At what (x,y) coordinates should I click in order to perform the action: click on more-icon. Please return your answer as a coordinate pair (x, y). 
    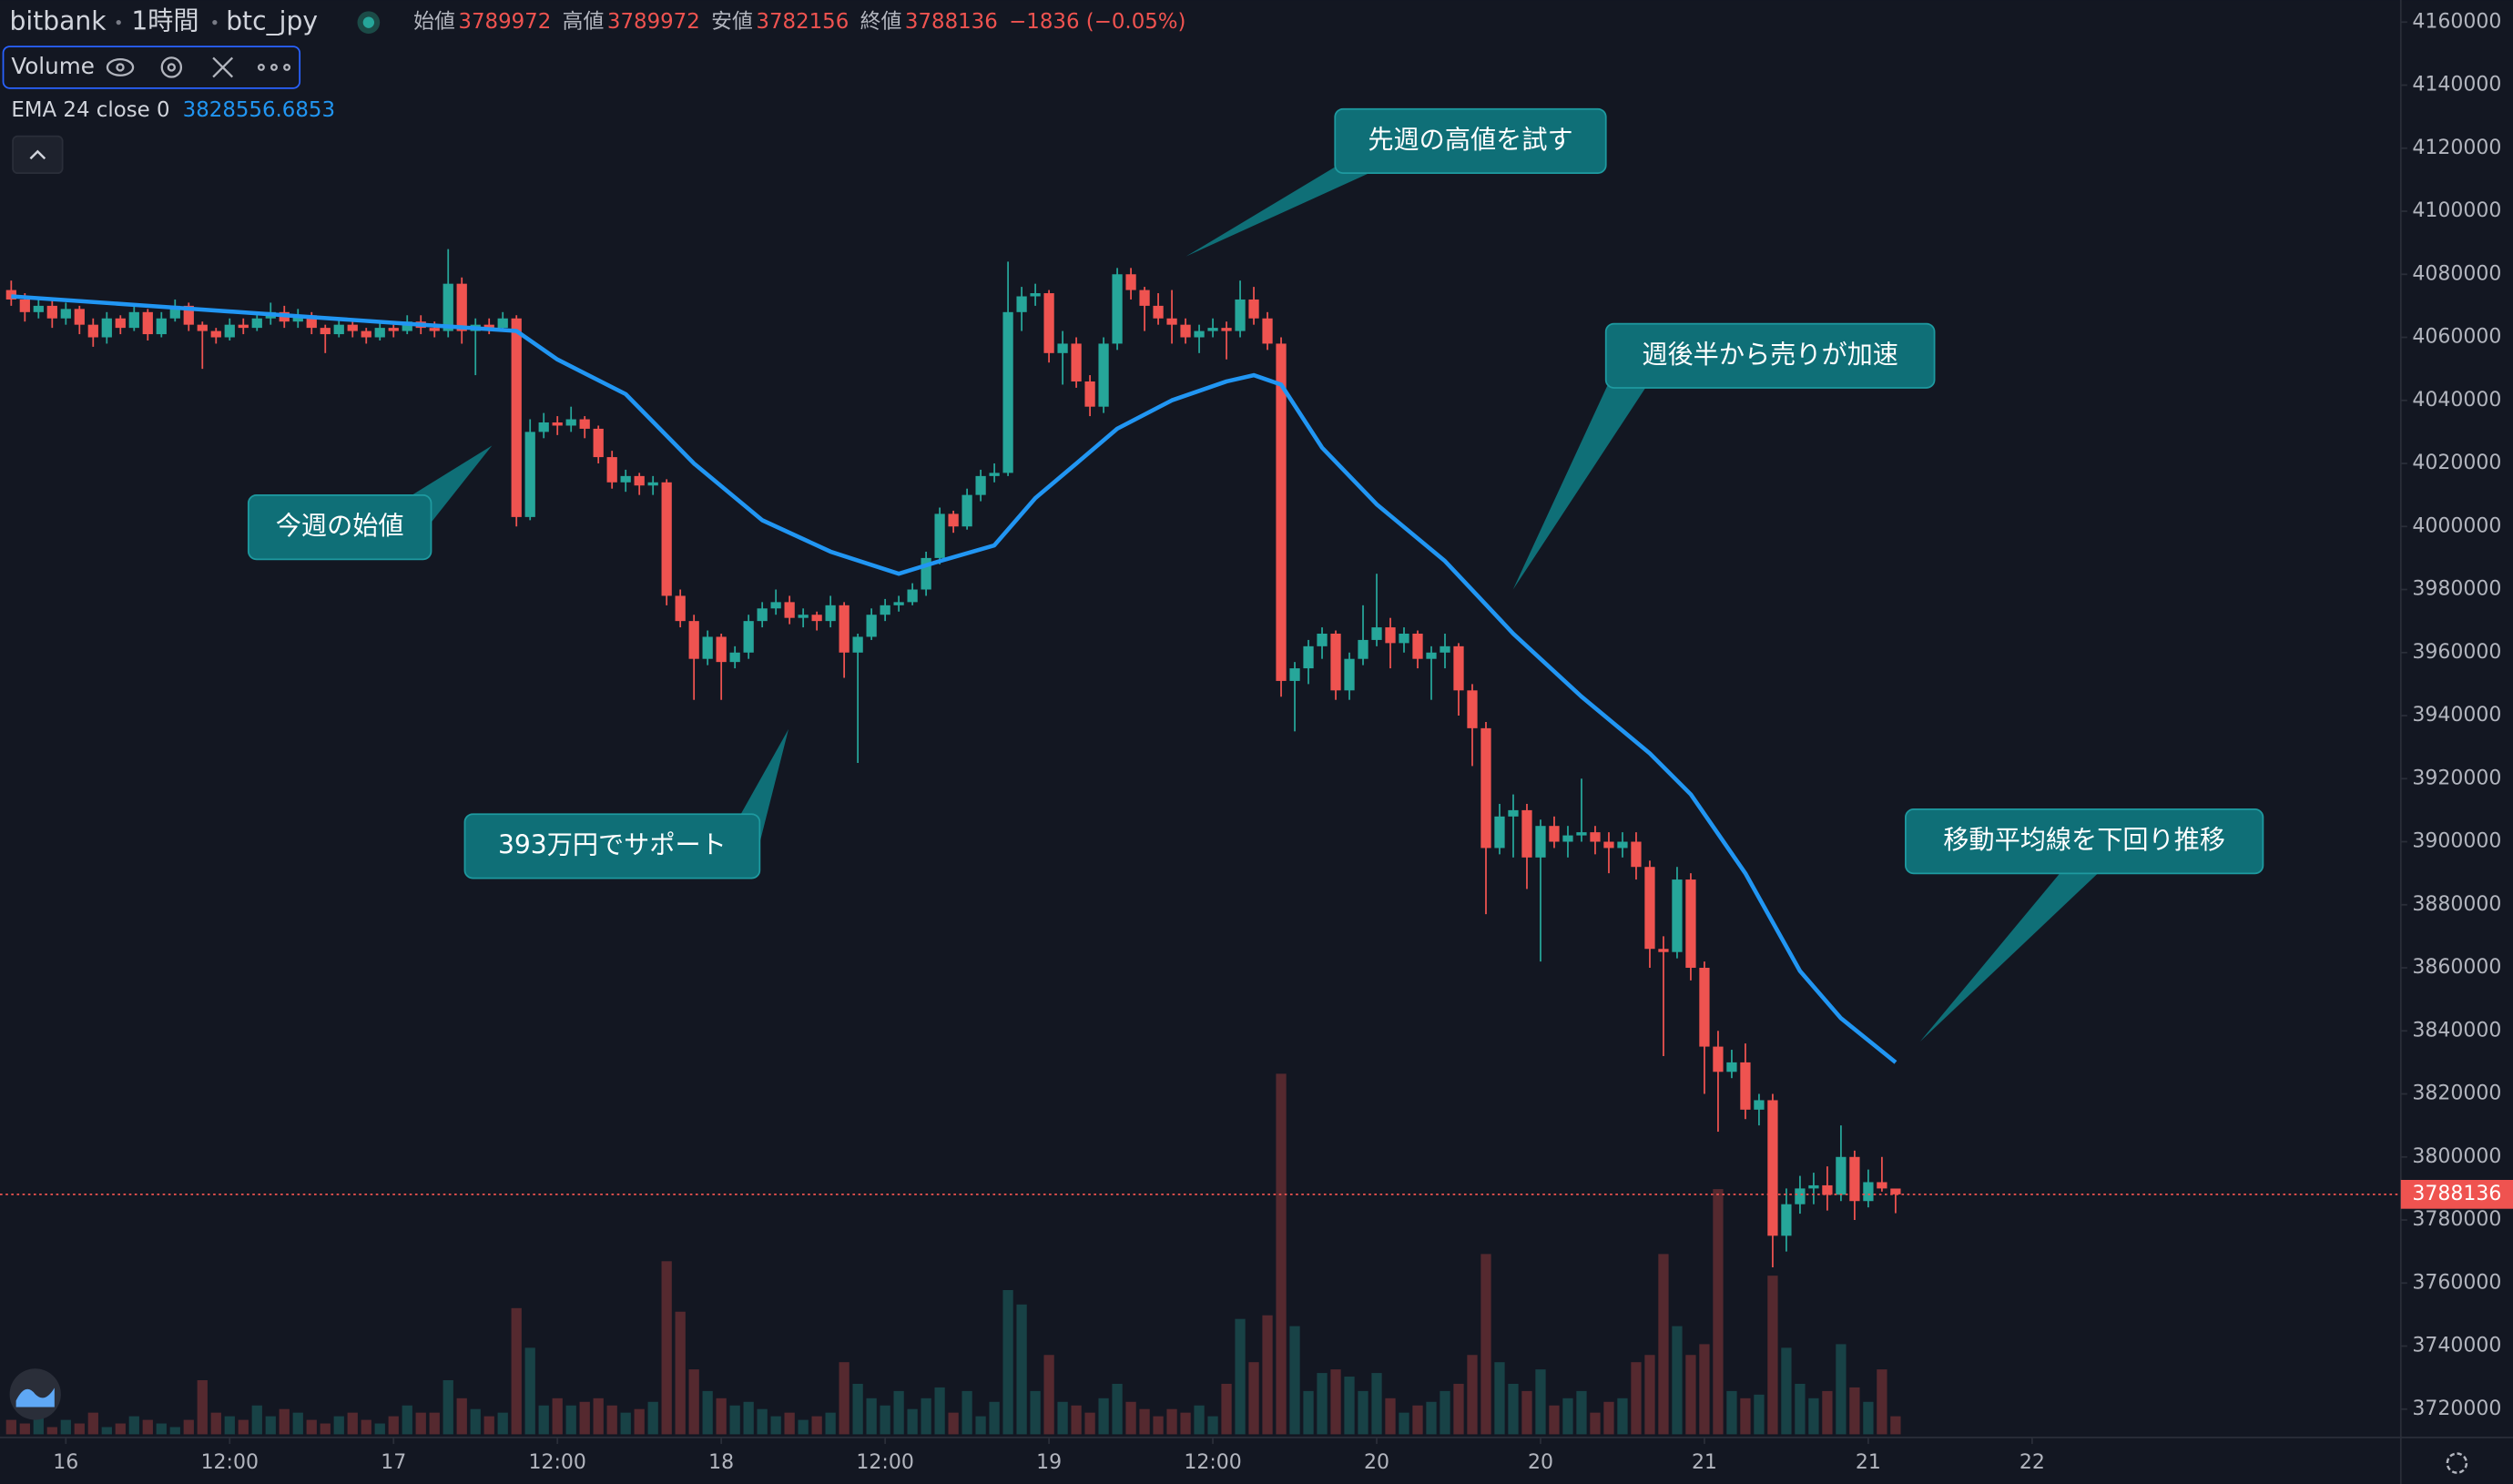
    Looking at the image, I should click on (261, 67).